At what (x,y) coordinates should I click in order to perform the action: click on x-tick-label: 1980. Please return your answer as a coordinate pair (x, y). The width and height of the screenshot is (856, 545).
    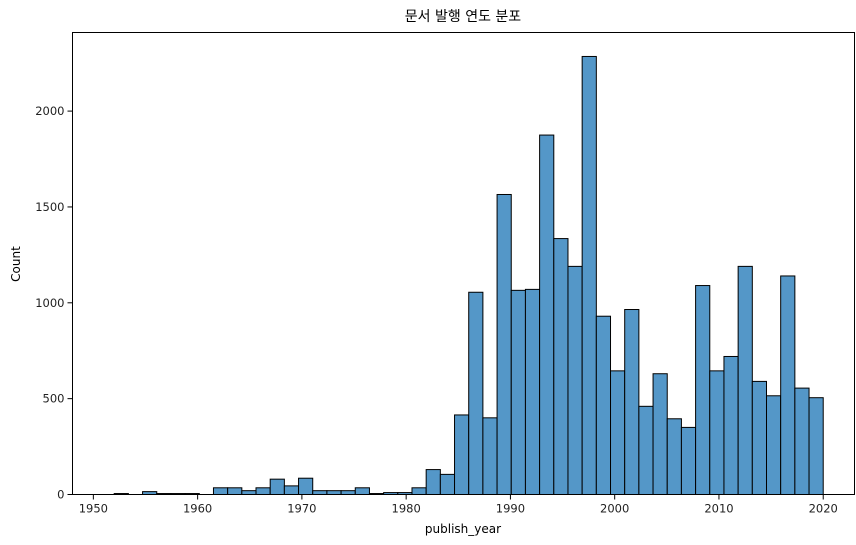
    Looking at the image, I should click on (406, 509).